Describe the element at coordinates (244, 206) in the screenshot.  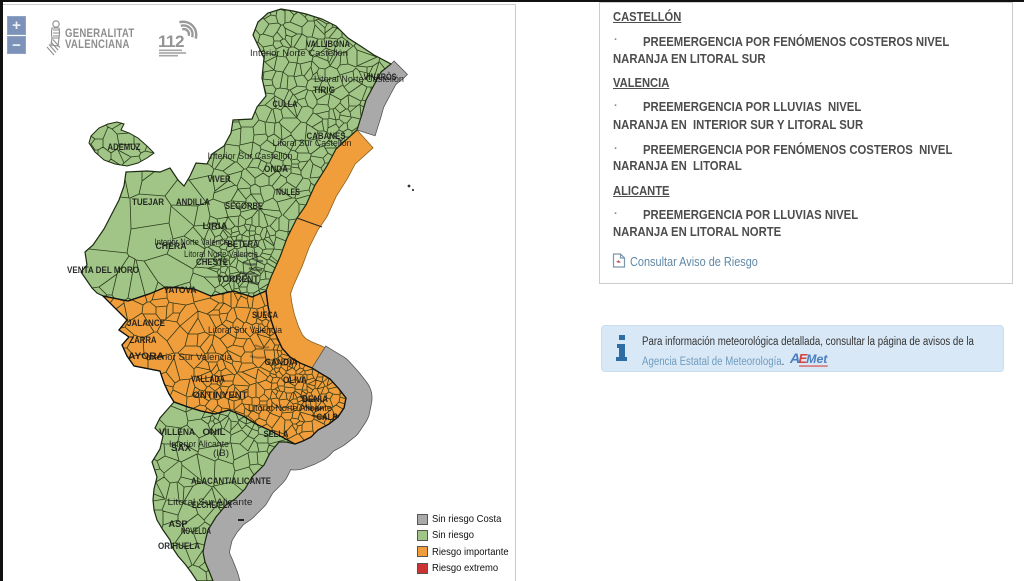
I see `svg-text: SEGORBE` at that location.